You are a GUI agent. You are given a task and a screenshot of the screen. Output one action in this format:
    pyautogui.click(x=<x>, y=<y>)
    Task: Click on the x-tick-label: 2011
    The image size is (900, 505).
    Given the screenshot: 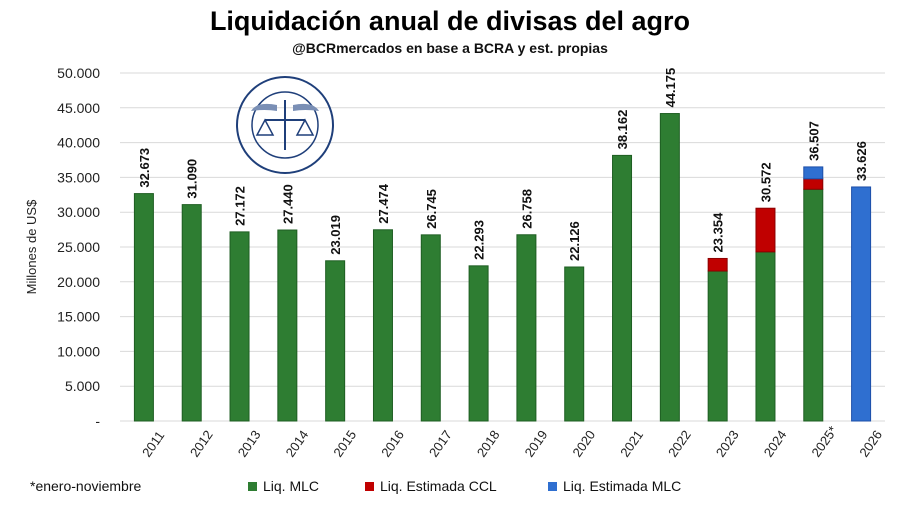 What is the action you would take?
    pyautogui.click(x=153, y=444)
    